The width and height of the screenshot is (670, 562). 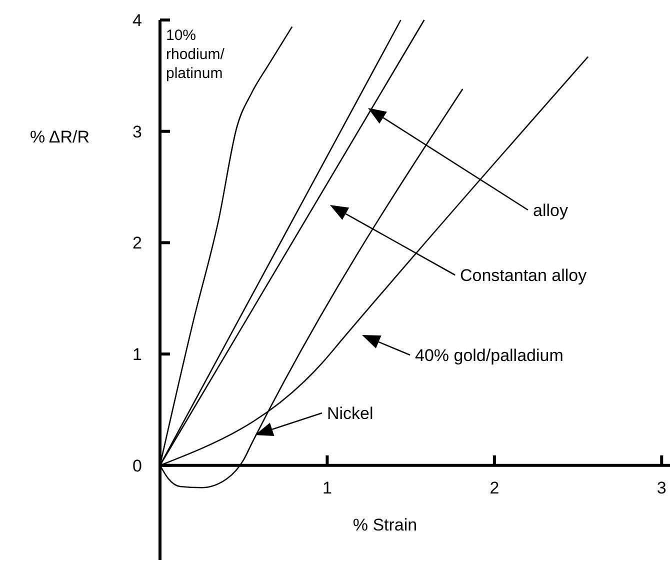 What do you see at coordinates (327, 488) in the screenshot?
I see `x-tick-label: 1` at bounding box center [327, 488].